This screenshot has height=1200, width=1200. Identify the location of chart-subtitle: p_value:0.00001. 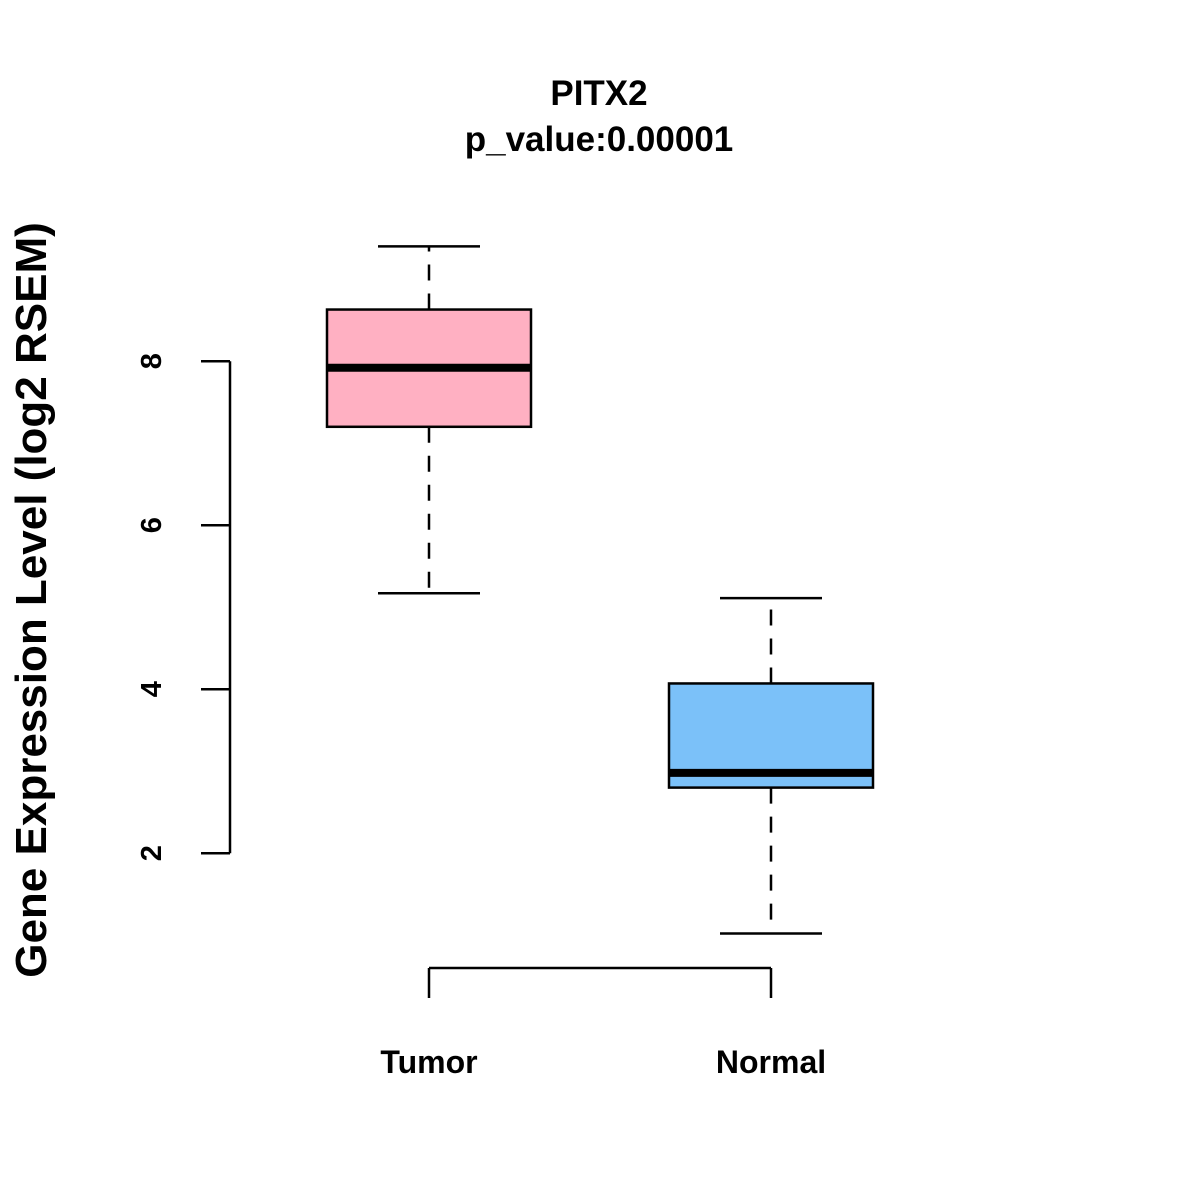
(599, 139).